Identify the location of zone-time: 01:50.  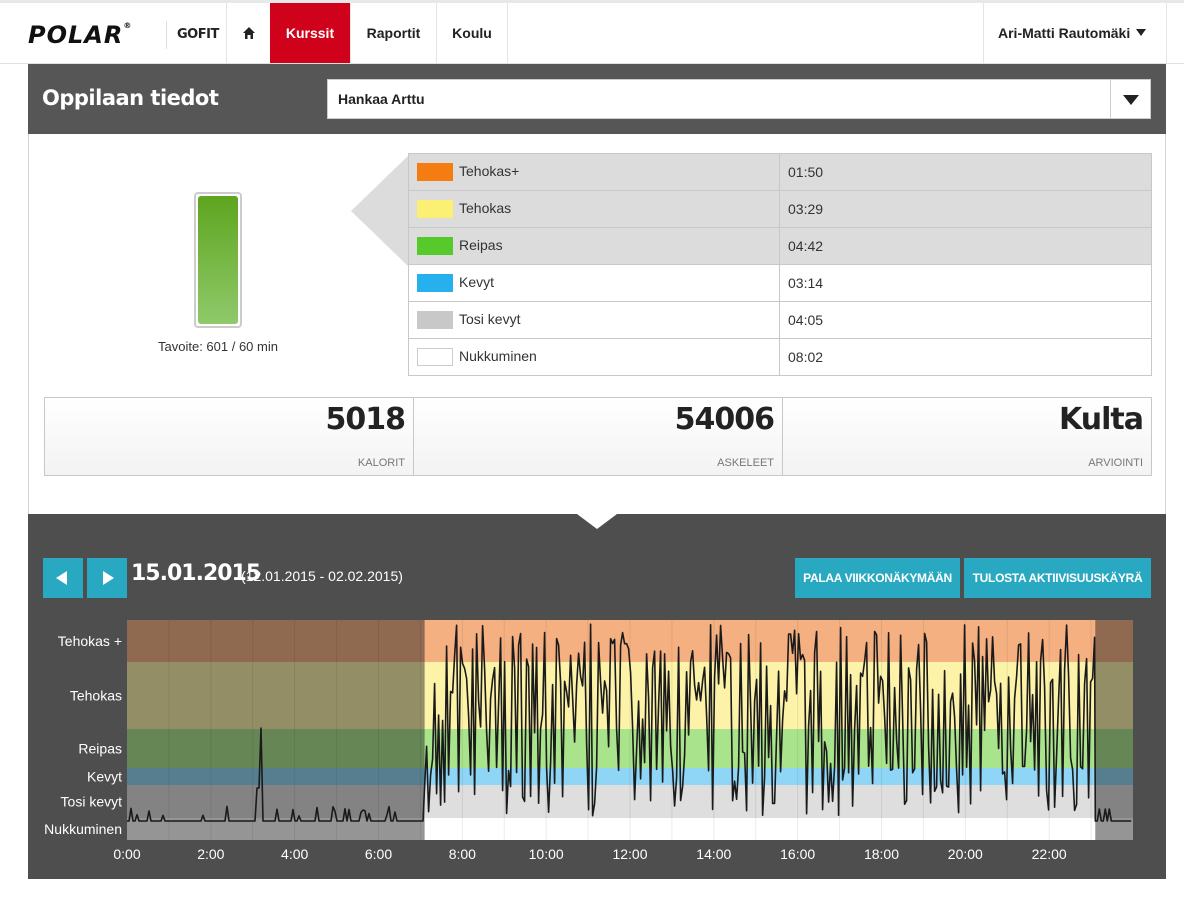
(965, 172).